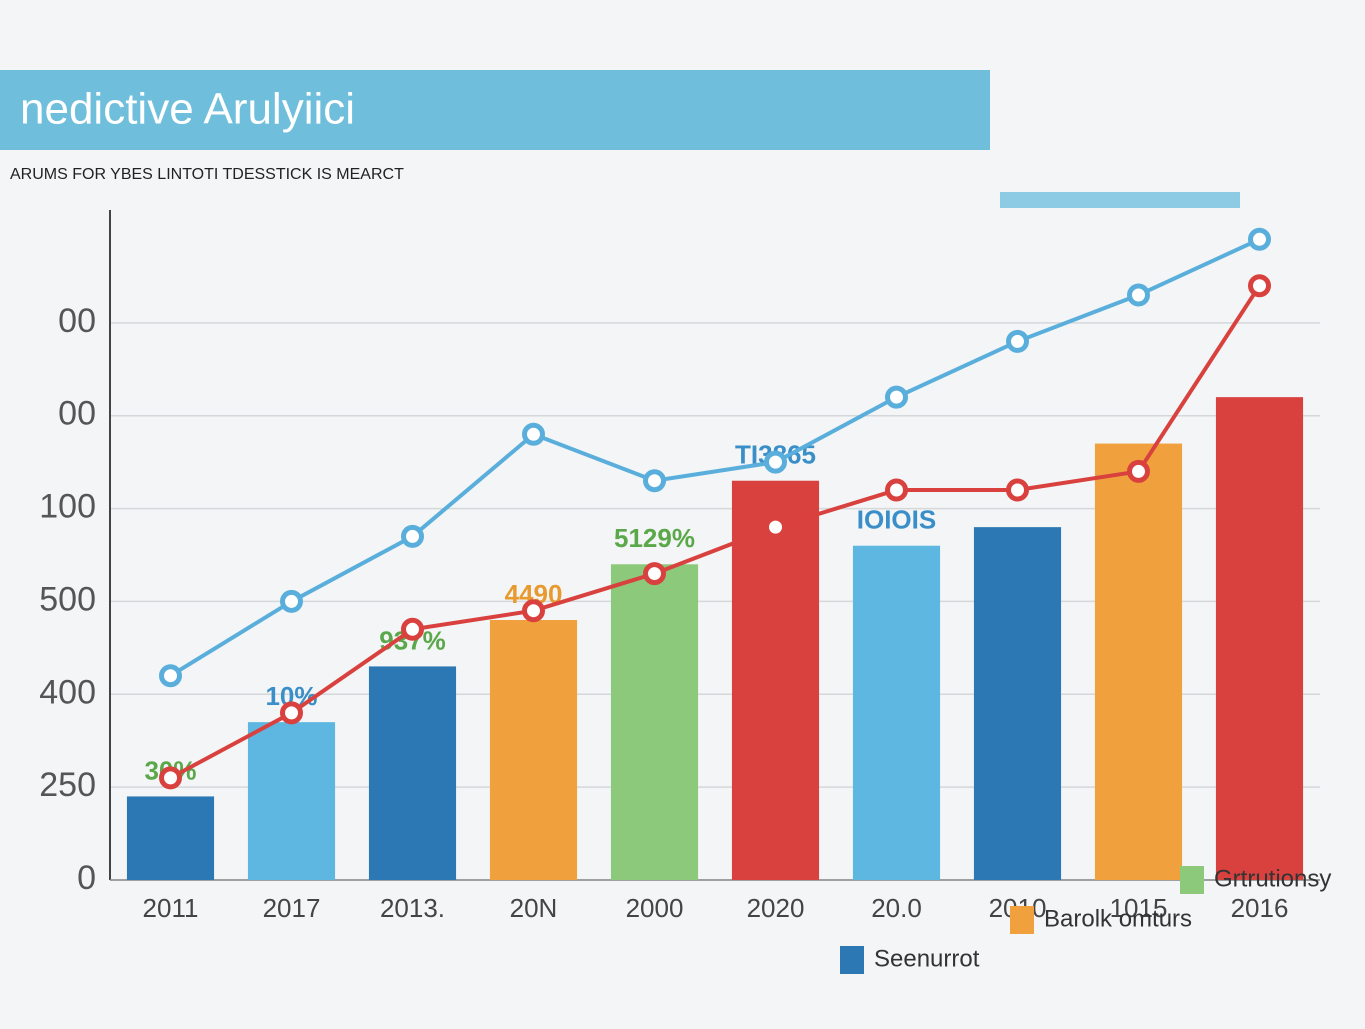 The image size is (1365, 1029). Describe the element at coordinates (292, 908) in the screenshot. I see `x-tick-label: 2017` at that location.